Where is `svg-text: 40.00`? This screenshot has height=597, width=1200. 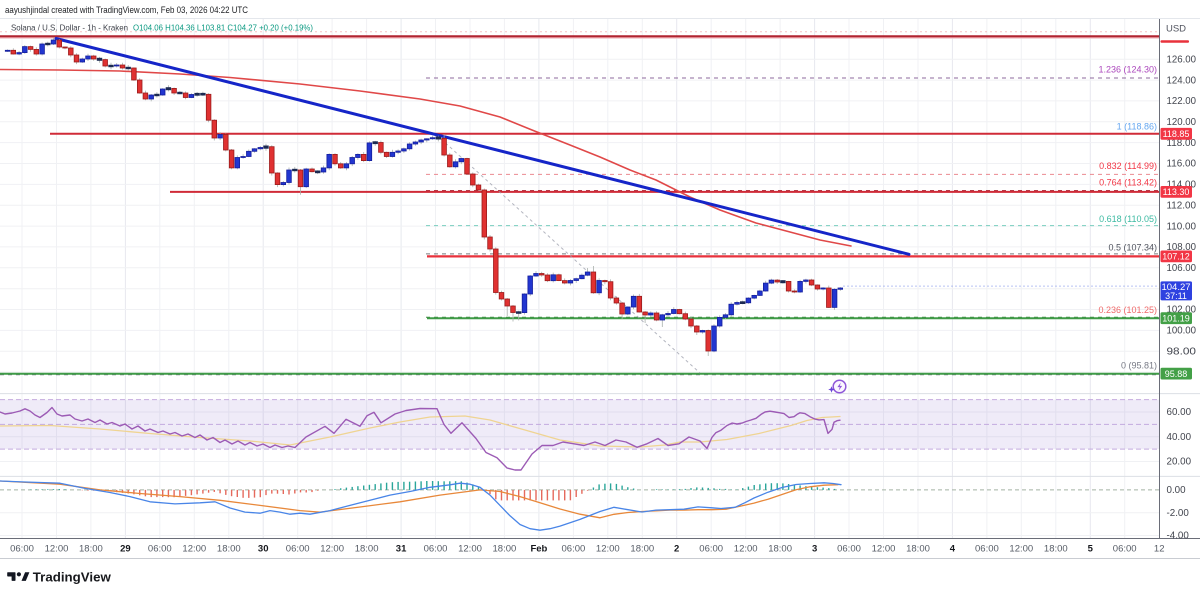
svg-text: 40.00 is located at coordinates (1179, 437).